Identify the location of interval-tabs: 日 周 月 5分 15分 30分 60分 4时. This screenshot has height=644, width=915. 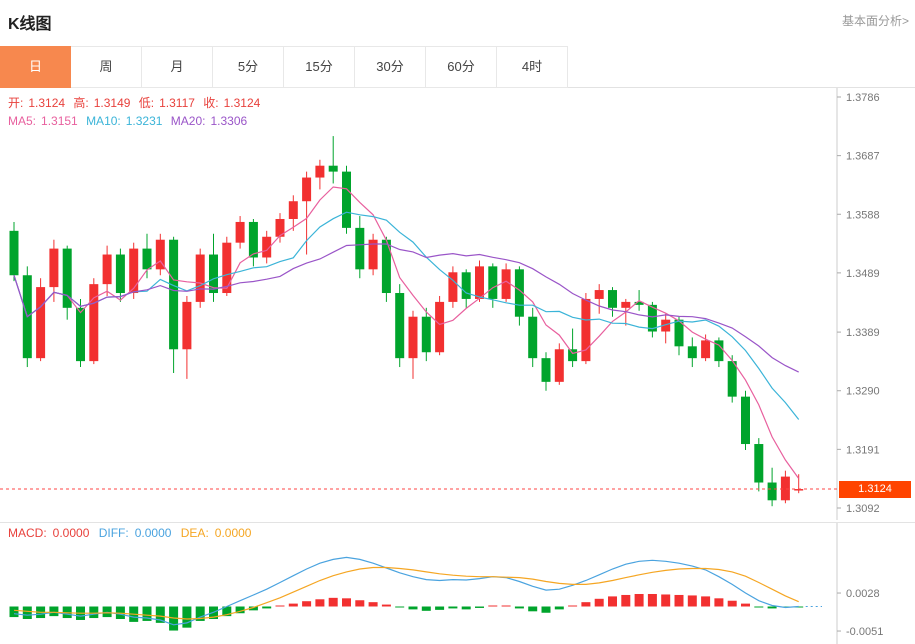
(457, 67).